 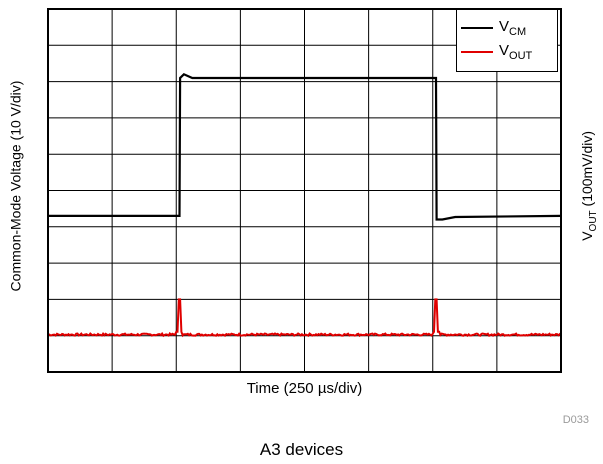 What do you see at coordinates (477, 28) in the screenshot?
I see `legend-swatch-vcm` at bounding box center [477, 28].